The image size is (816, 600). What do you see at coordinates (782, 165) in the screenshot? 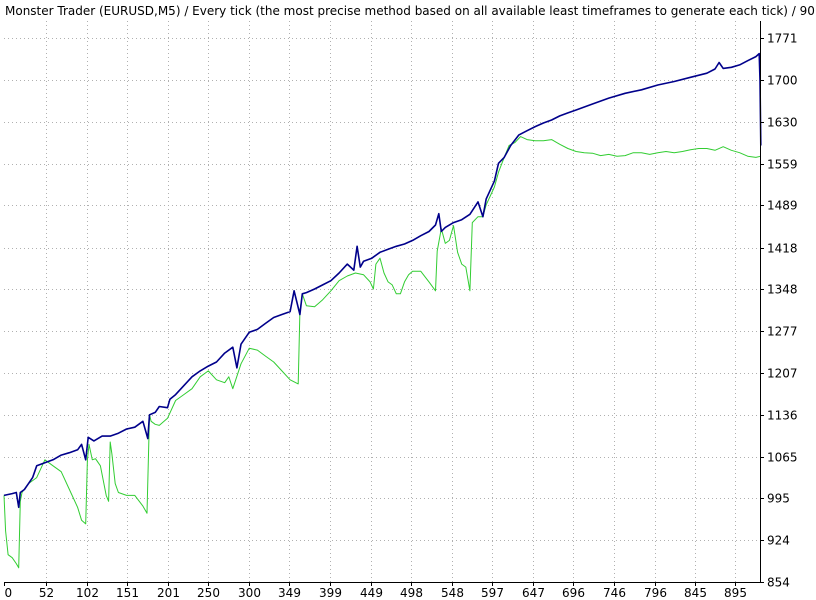
I see `y-tick-label: 1559` at bounding box center [782, 165].